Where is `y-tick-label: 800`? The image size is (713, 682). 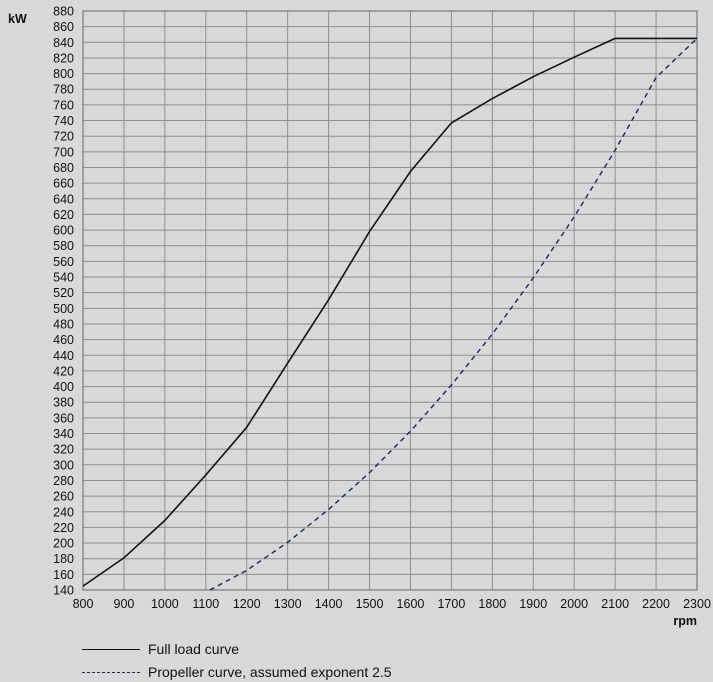 y-tick-label: 800 is located at coordinates (63, 74).